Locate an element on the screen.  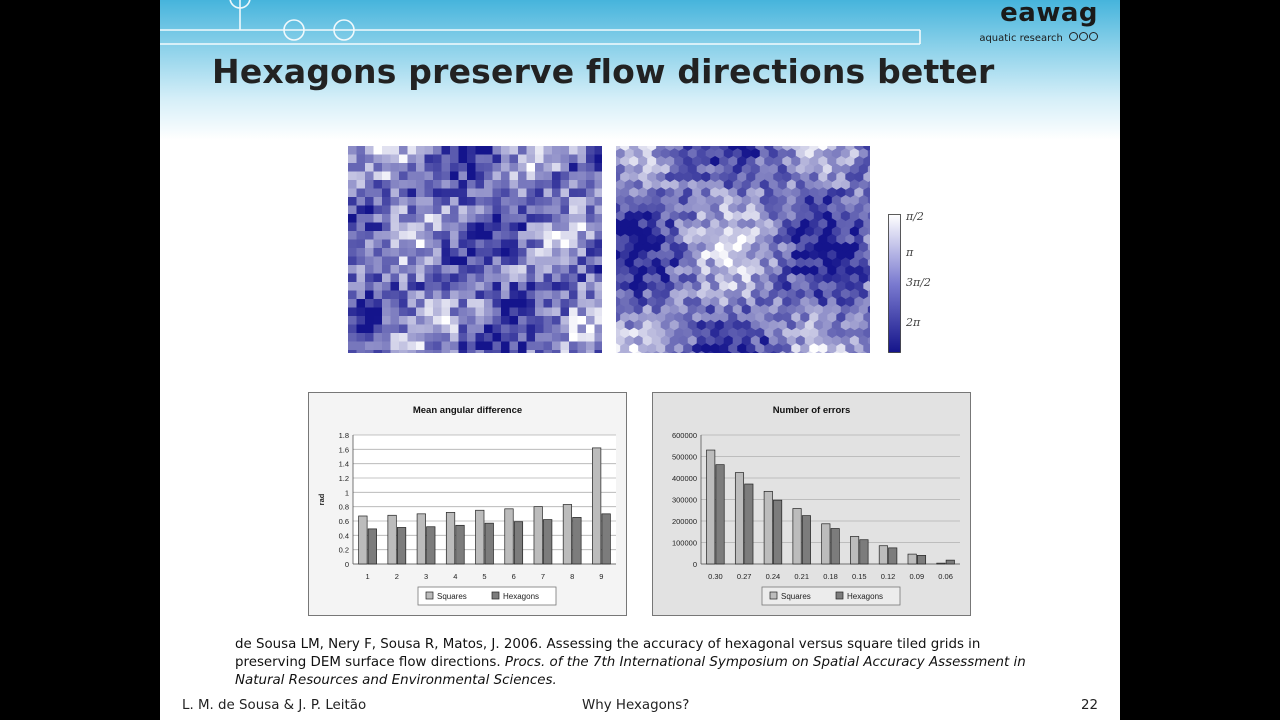
legend-label: Hexagons is located at coordinates (865, 596).